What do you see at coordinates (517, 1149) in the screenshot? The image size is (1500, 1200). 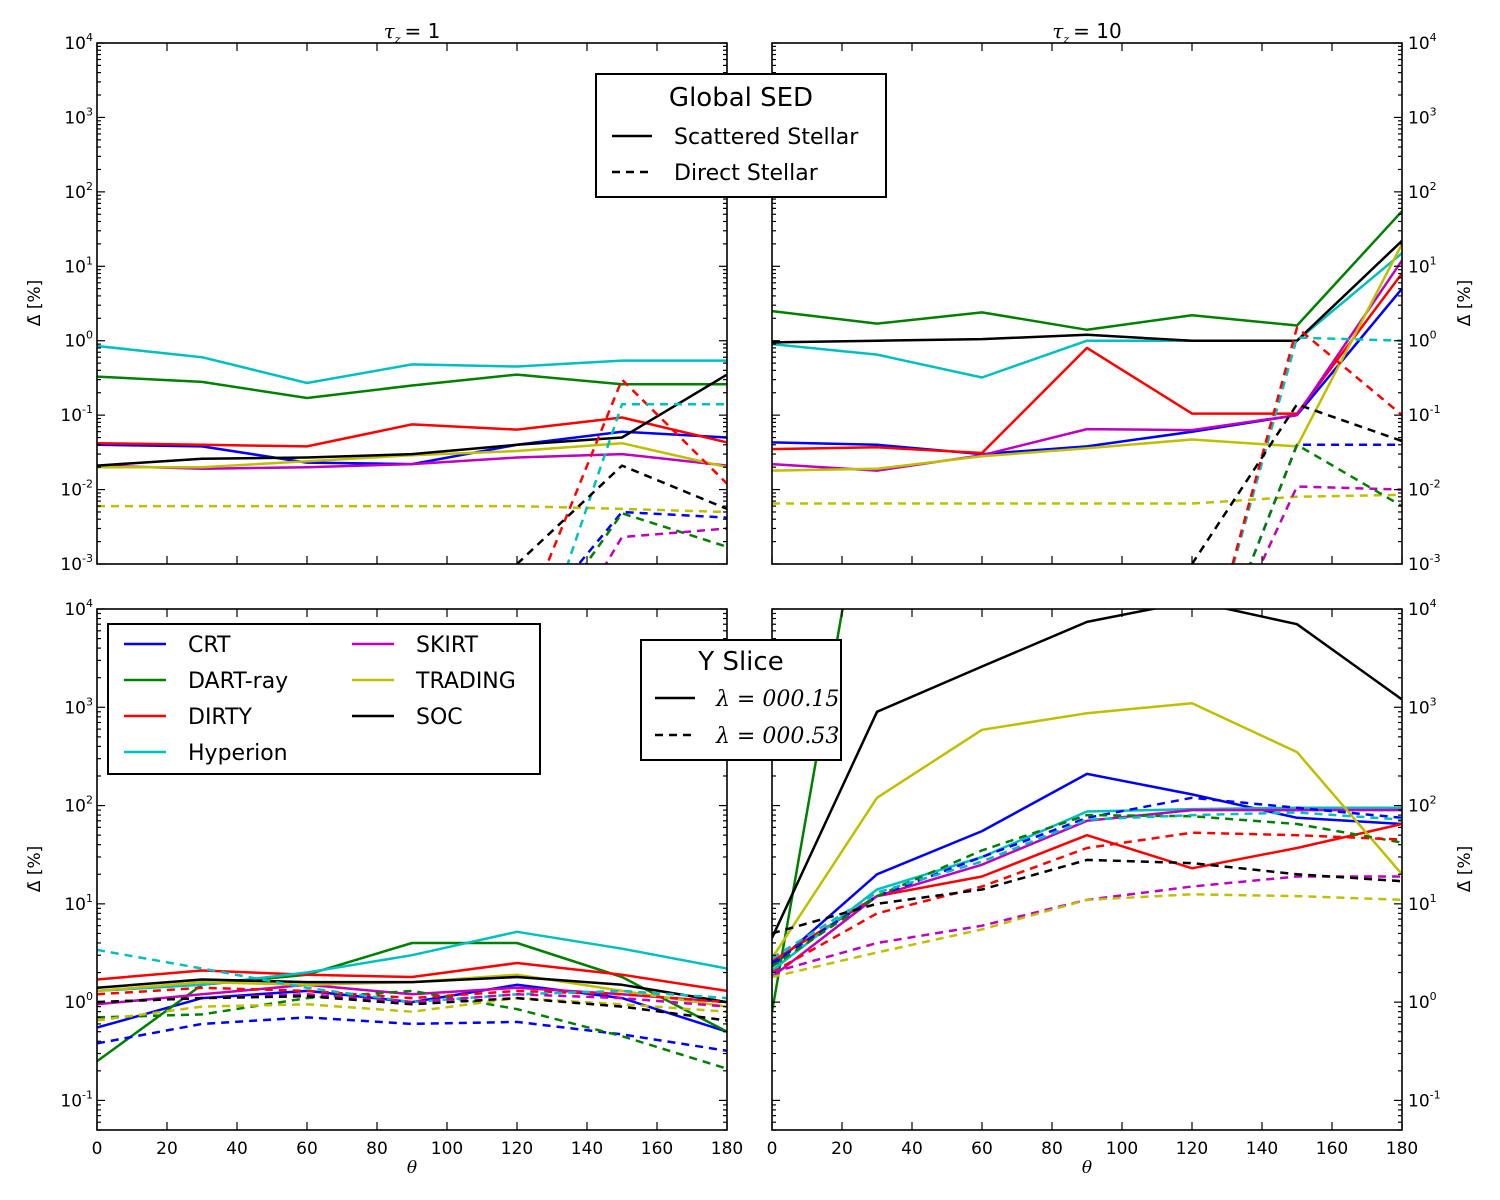 I see `x-tick-label-bottom-left-120: 120` at bounding box center [517, 1149].